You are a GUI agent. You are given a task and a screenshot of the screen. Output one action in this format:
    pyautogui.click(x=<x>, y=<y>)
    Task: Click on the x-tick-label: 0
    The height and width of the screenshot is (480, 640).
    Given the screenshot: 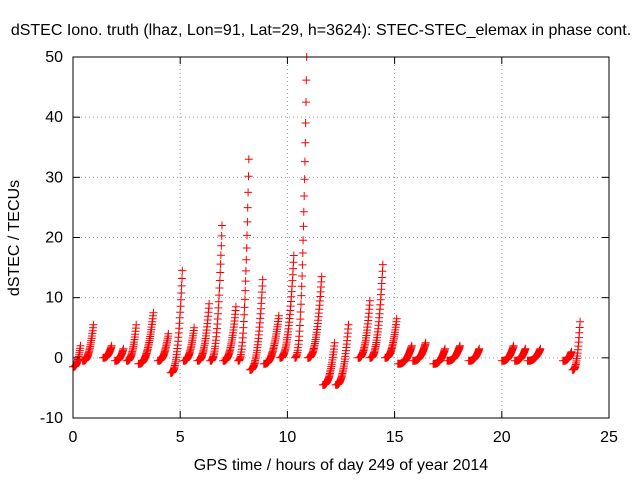 What is the action you would take?
    pyautogui.click(x=73, y=437)
    